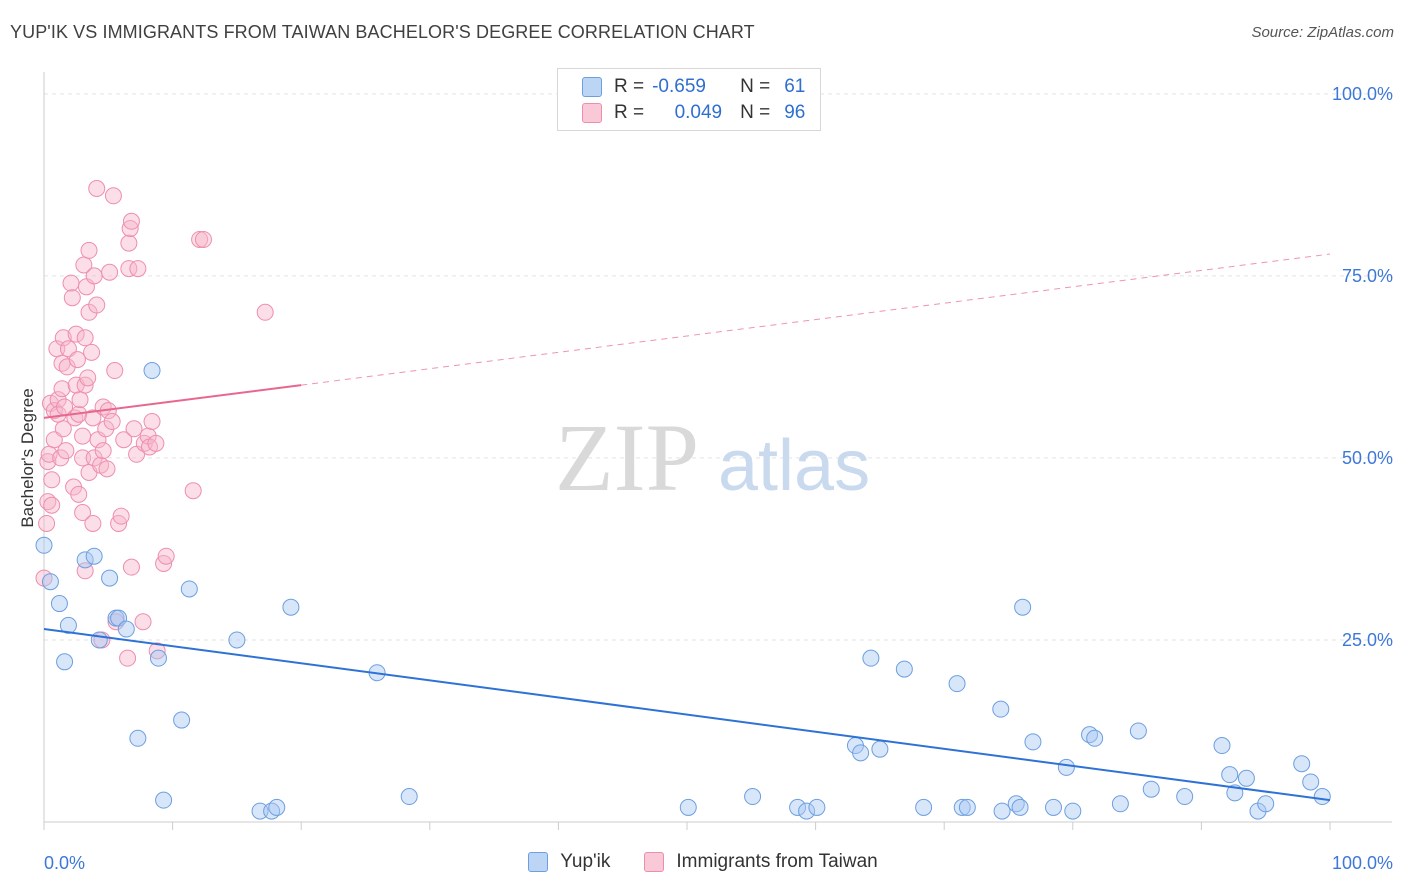 The height and width of the screenshot is (892, 1406). Describe the element at coordinates (627, 457) in the screenshot. I see `watermark-zip: ZIP` at that location.